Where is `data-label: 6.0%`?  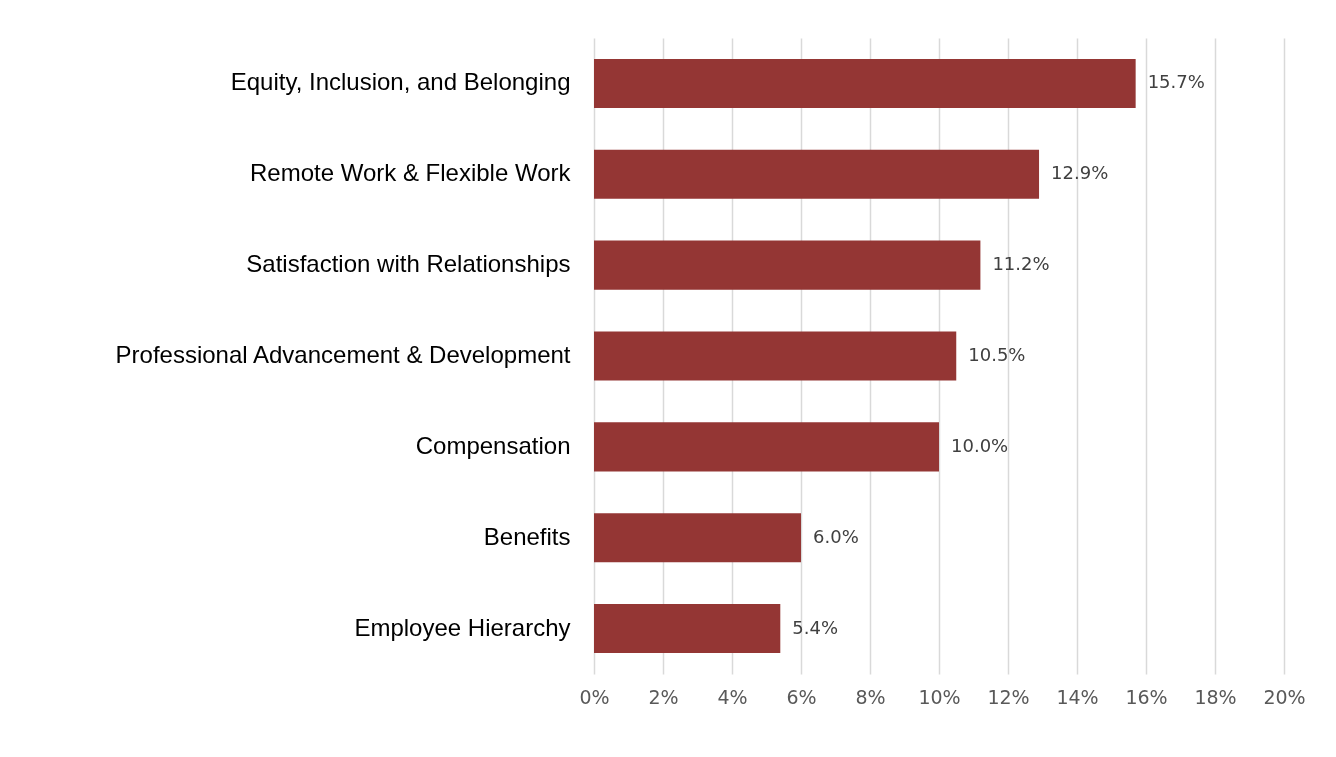 data-label: 6.0% is located at coordinates (836, 536).